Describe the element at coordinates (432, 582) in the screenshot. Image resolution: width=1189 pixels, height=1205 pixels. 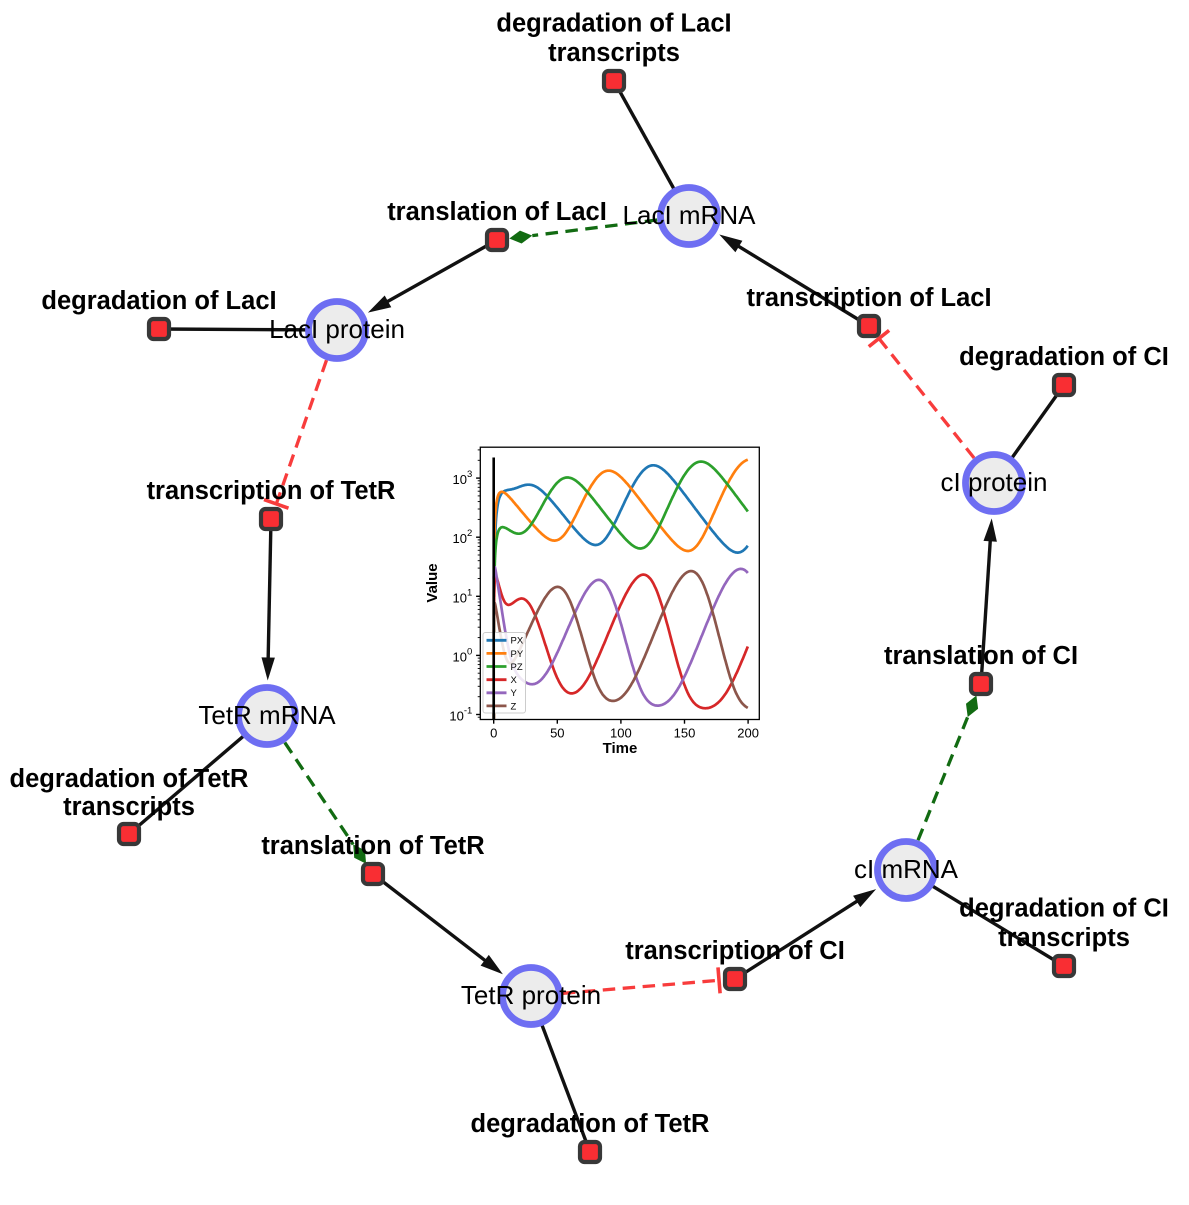
I see `svg-text: Value` at that location.